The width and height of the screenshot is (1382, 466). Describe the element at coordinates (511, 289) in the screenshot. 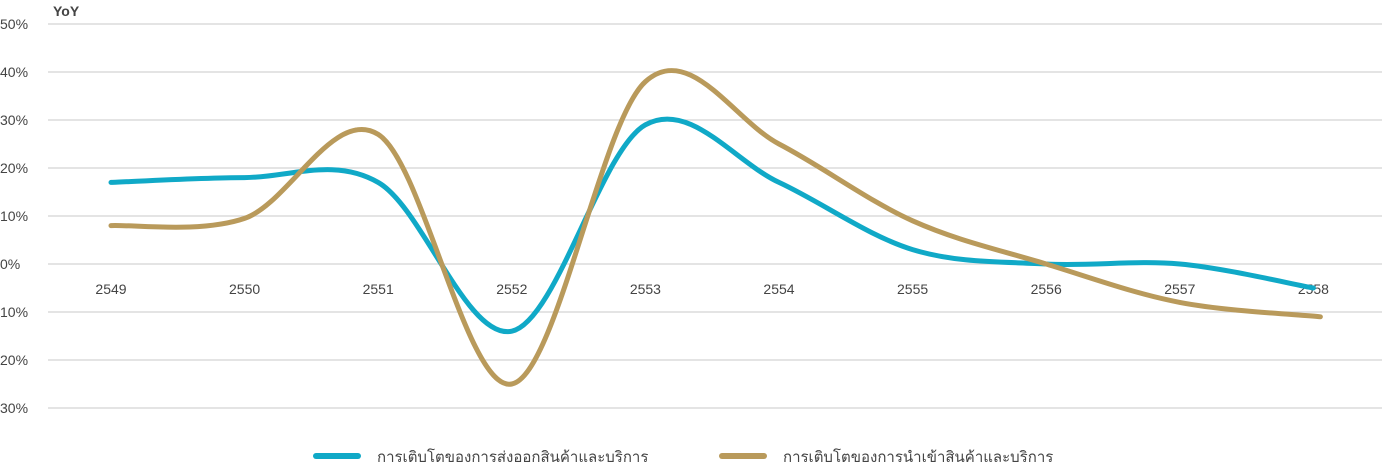

I see `x-tick-label: 2552` at that location.